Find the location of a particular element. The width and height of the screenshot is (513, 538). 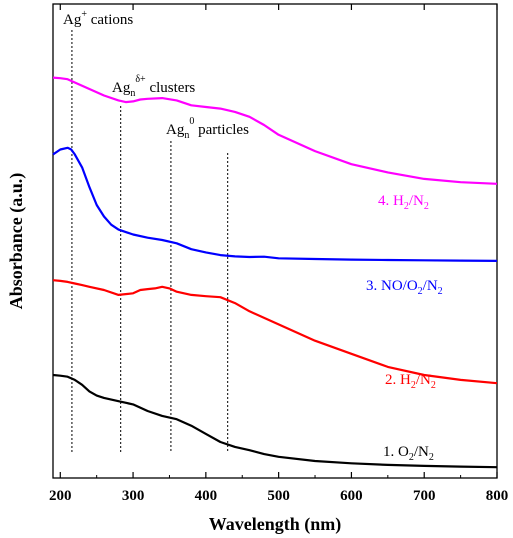

x-tick-label-800: 800 is located at coordinates (497, 496).